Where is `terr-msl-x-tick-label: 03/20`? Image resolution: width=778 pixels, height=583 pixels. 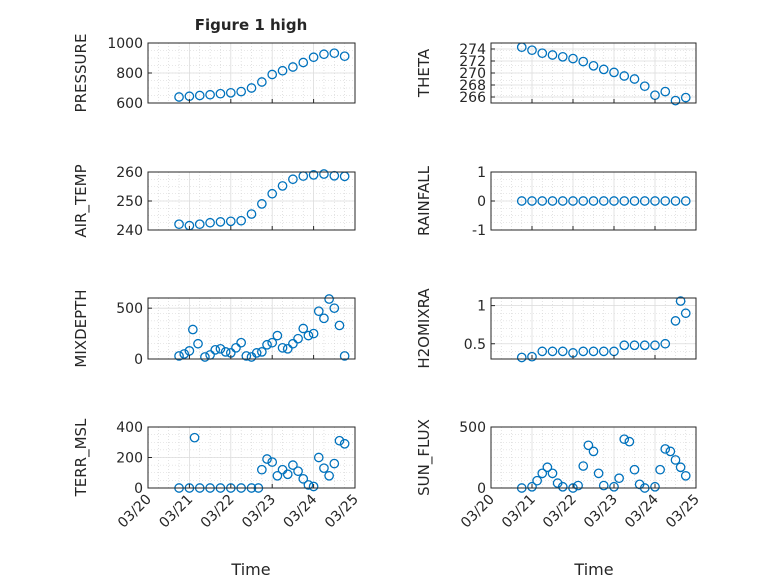
terr-msl-x-tick-label: 03/20 is located at coordinates (135, 512).